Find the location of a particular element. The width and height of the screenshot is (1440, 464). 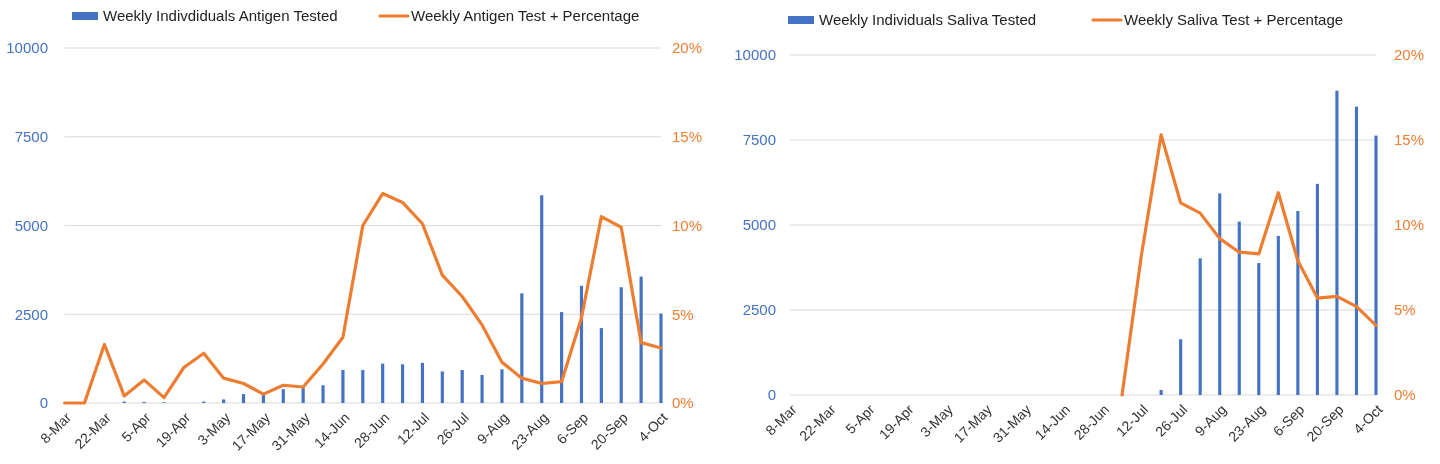

legend-label: Weekly Antigen Test + Percentage is located at coordinates (525, 16).